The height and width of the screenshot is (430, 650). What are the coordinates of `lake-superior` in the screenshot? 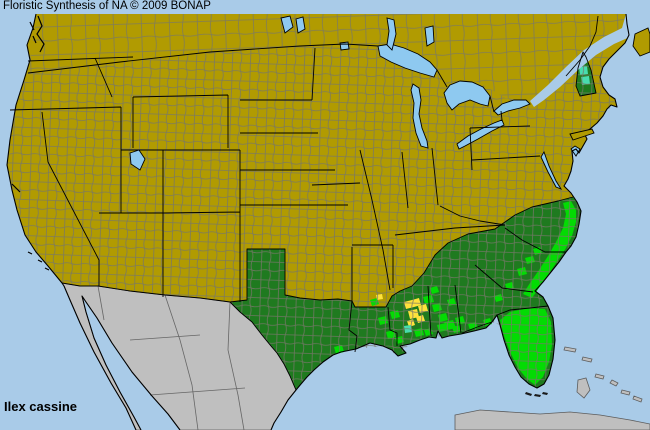 It's located at (407, 60).